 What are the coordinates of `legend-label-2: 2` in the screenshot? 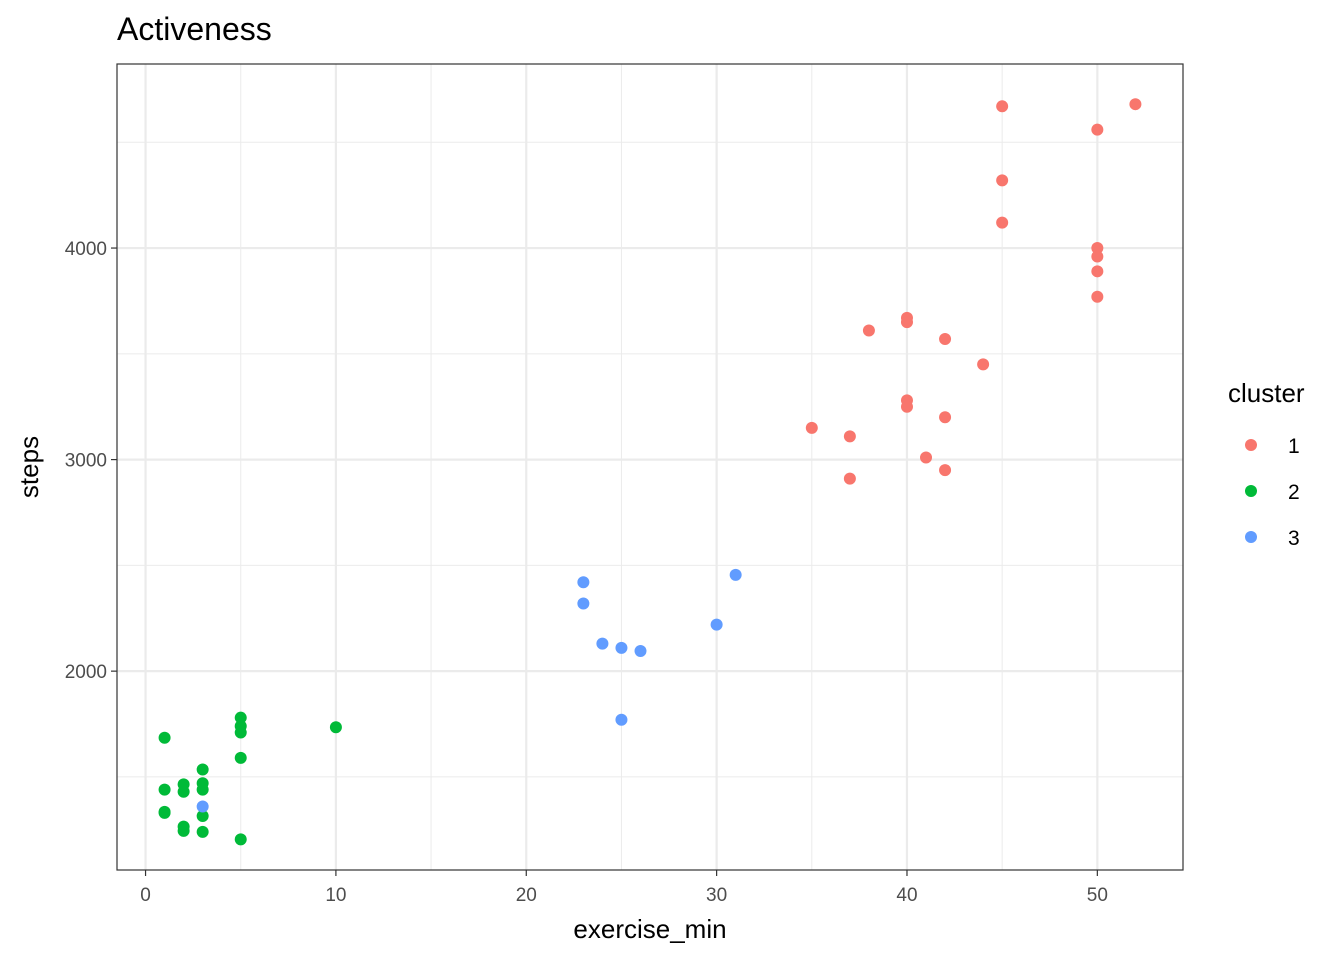 It's located at (1294, 492).